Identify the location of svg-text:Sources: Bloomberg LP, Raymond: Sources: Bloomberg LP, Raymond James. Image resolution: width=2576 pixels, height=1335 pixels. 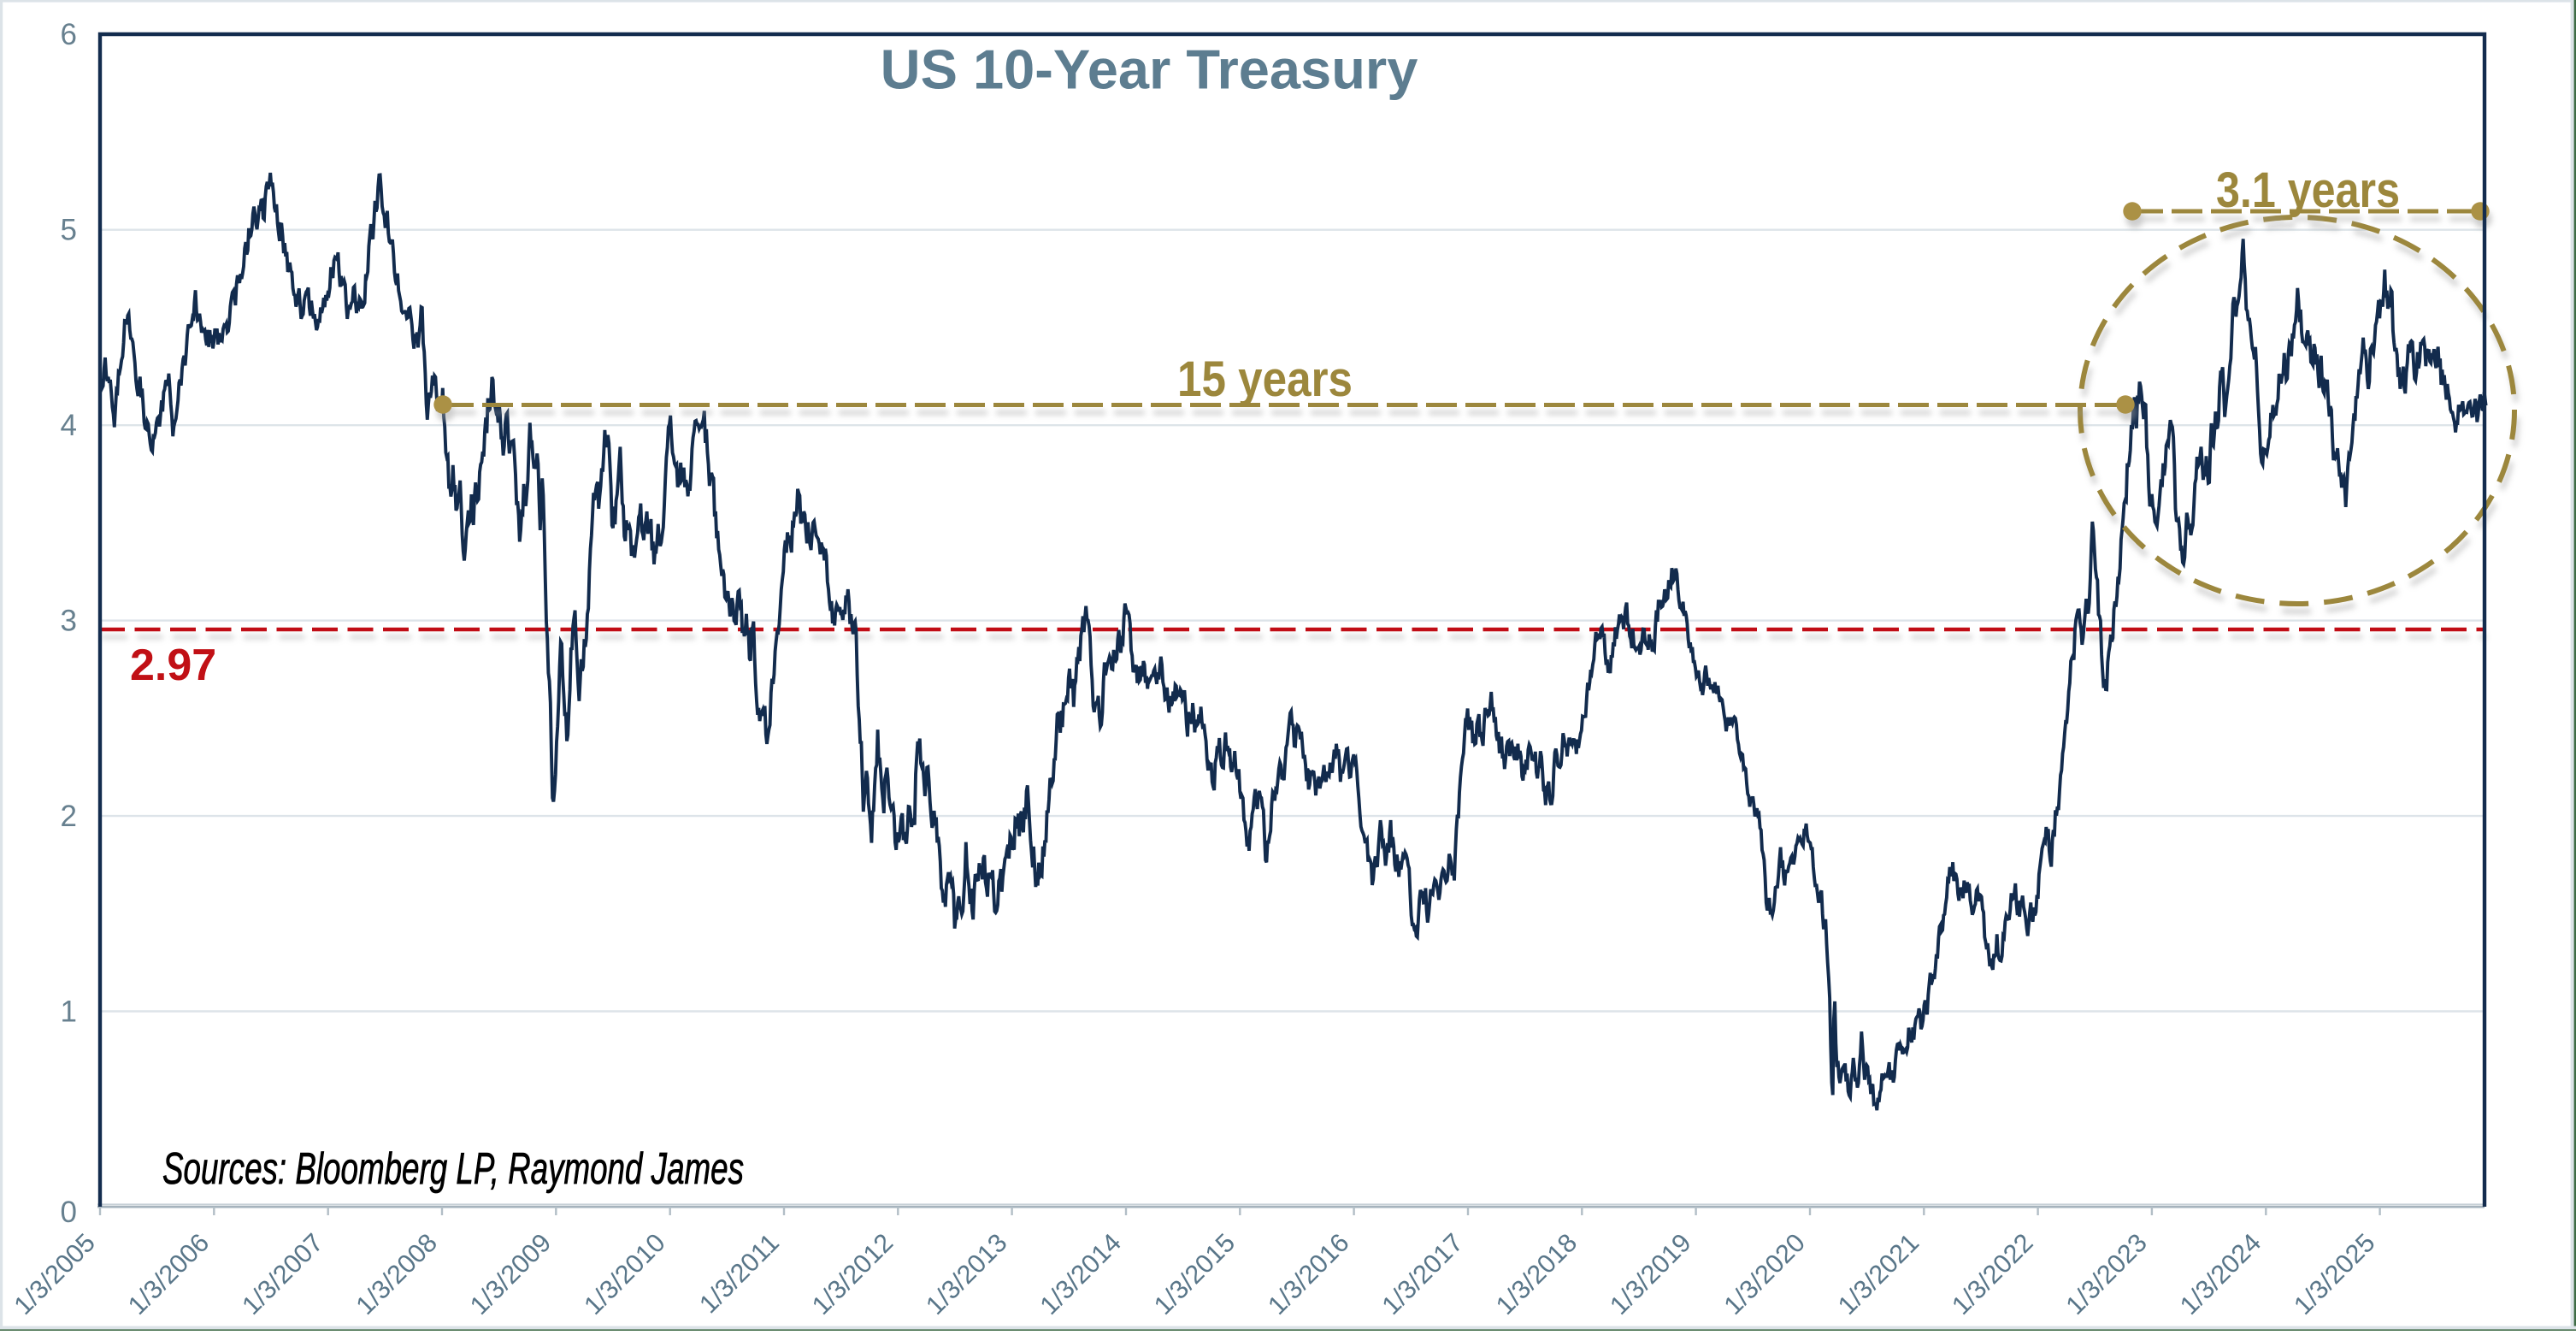
(453, 1169).